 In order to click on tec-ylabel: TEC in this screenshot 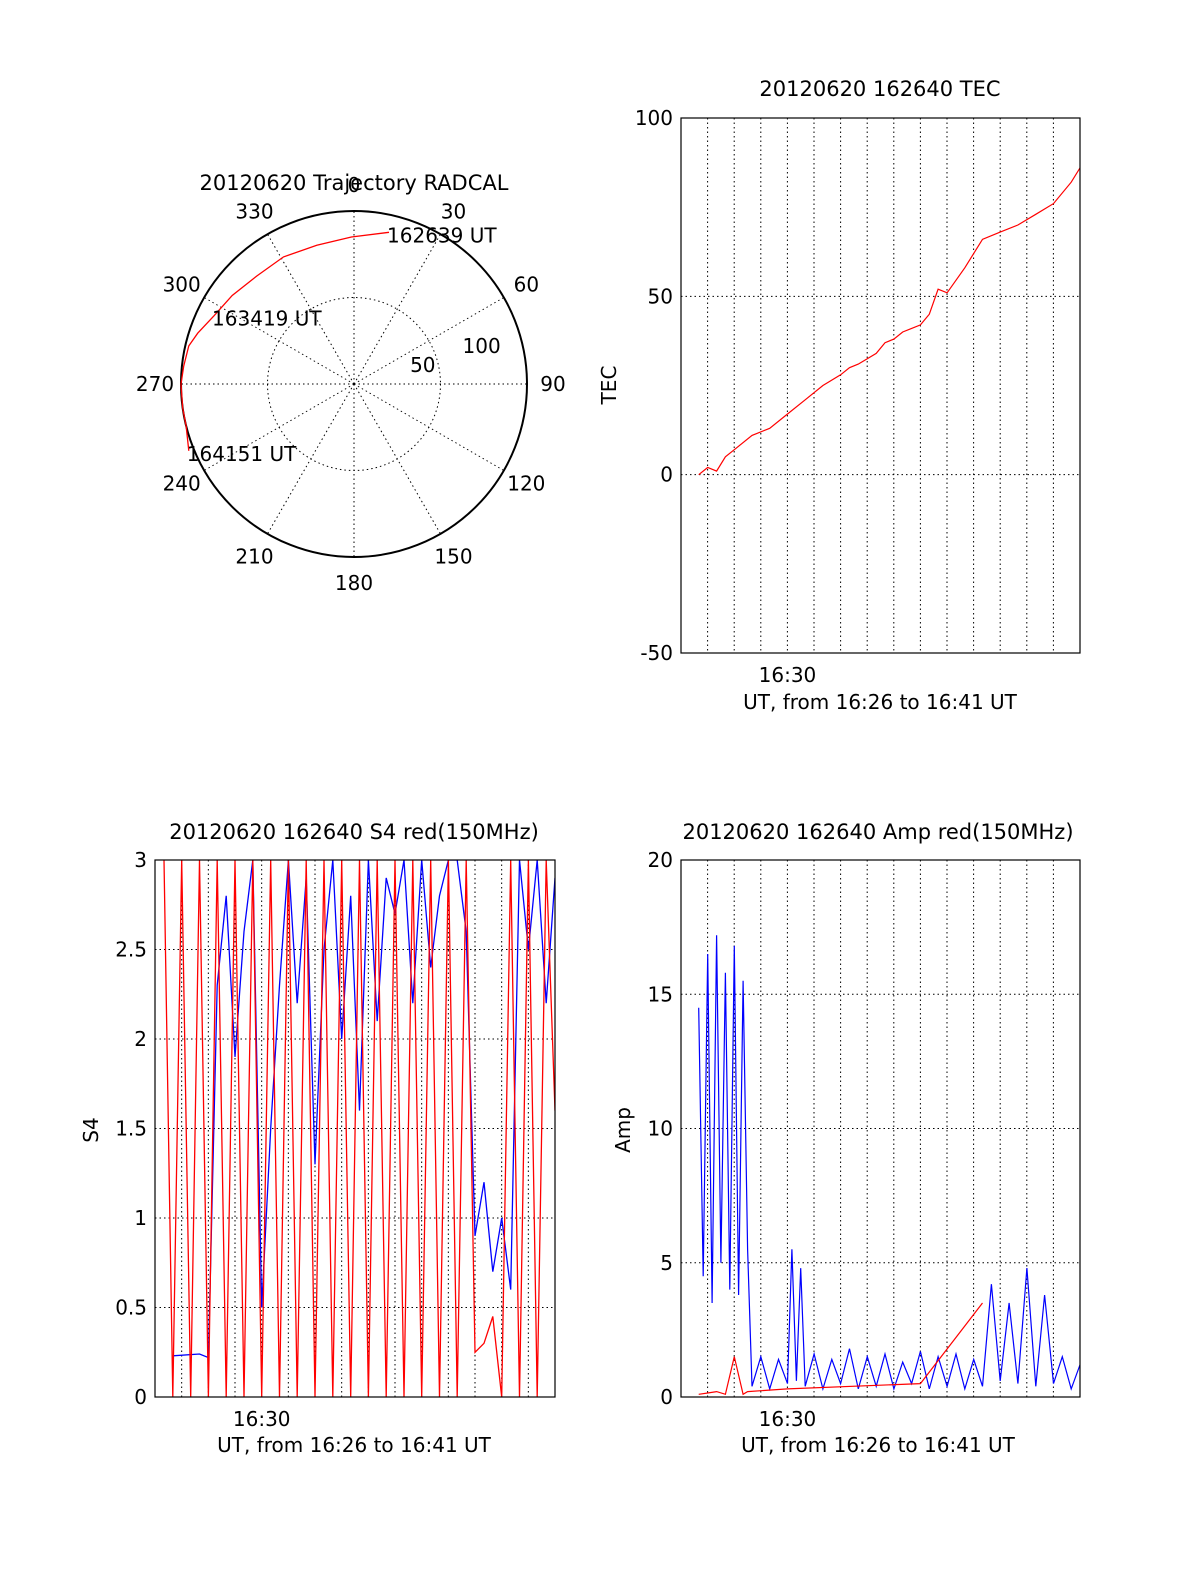, I will do `click(609, 386)`.